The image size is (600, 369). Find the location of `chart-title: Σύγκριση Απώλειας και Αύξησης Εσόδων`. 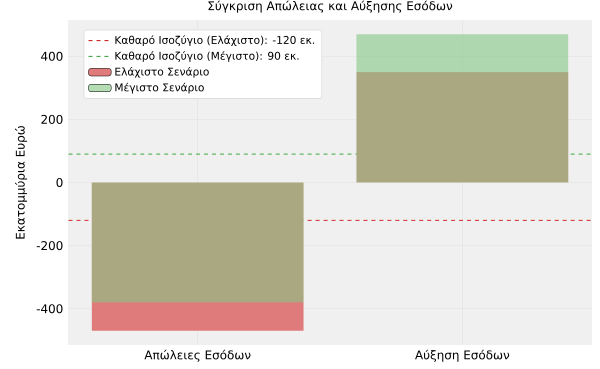

chart-title: Σύγκριση Απώλειας και Αύξησης Εσόδων is located at coordinates (330, 6).